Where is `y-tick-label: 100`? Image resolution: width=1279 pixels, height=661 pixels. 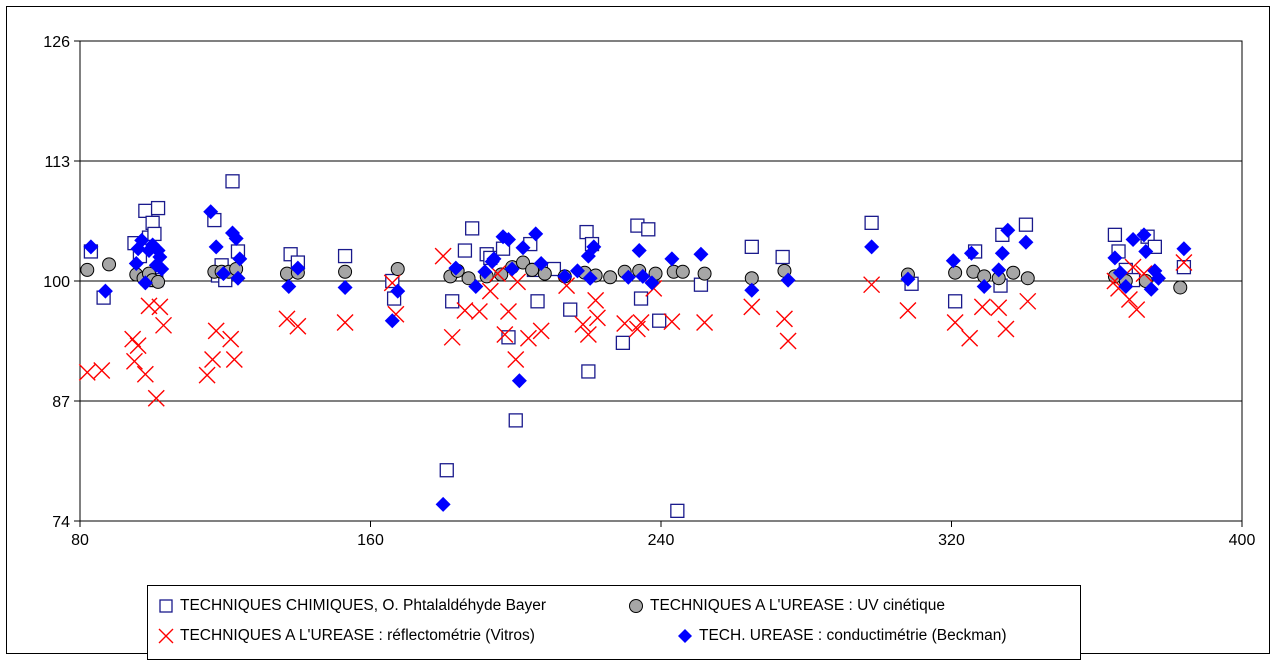 y-tick-label: 100 is located at coordinates (56, 282).